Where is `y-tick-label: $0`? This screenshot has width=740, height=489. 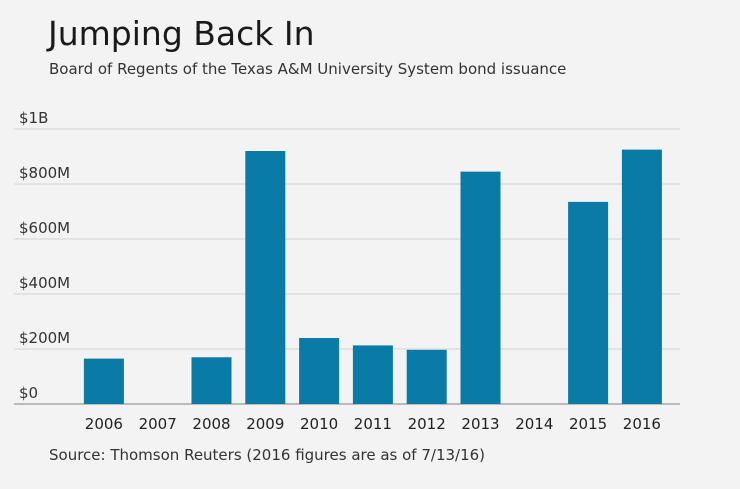 y-tick-label: $0 is located at coordinates (28, 393).